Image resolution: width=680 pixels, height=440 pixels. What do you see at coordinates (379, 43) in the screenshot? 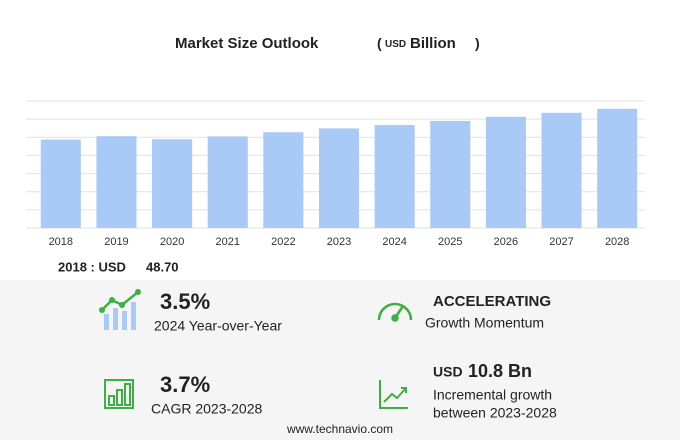
I see `unit-paren: (` at bounding box center [379, 43].